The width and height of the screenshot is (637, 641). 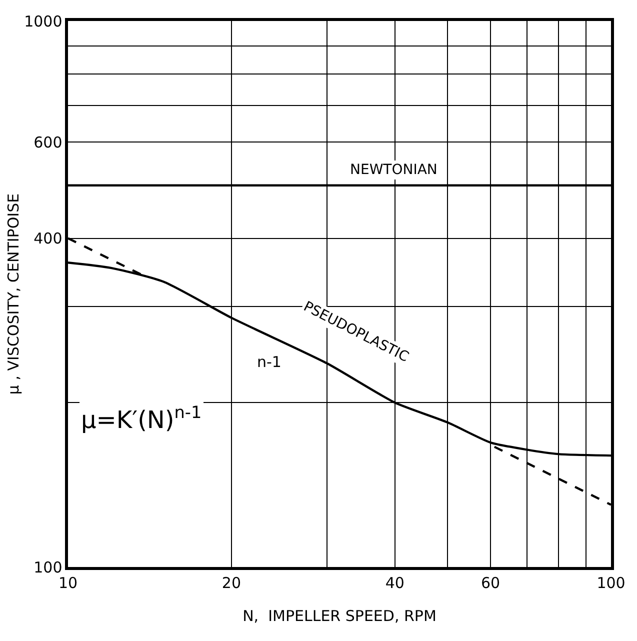 What do you see at coordinates (43, 21) in the screenshot?
I see `y-tick-label: 1000` at bounding box center [43, 21].